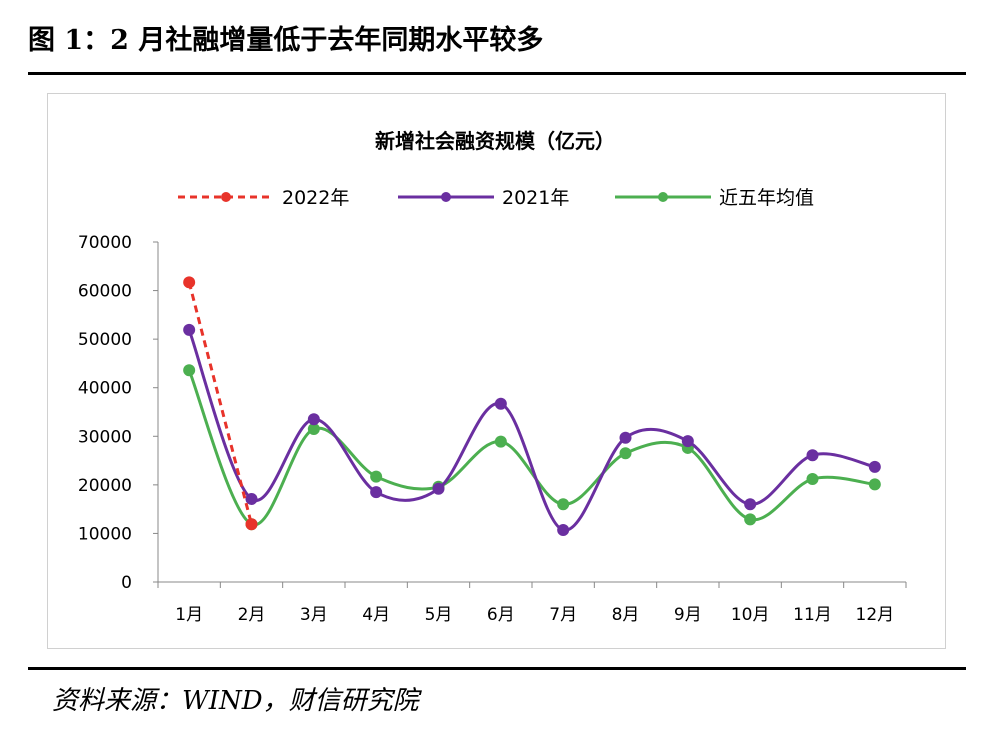 The height and width of the screenshot is (736, 991). What do you see at coordinates (439, 615) in the screenshot?
I see `x-tick-label: 5月` at bounding box center [439, 615].